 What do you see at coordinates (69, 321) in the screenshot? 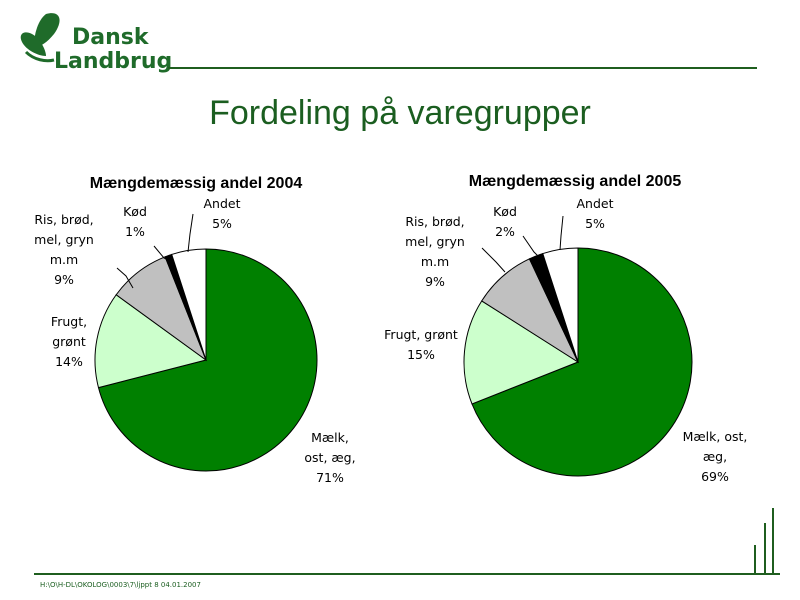
I see `data-label-frugt: Frugt,` at bounding box center [69, 321].